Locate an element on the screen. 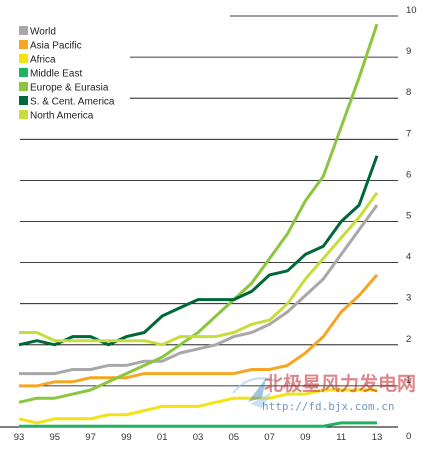 The width and height of the screenshot is (429, 458). y-tick-label: 4 is located at coordinates (408, 257).